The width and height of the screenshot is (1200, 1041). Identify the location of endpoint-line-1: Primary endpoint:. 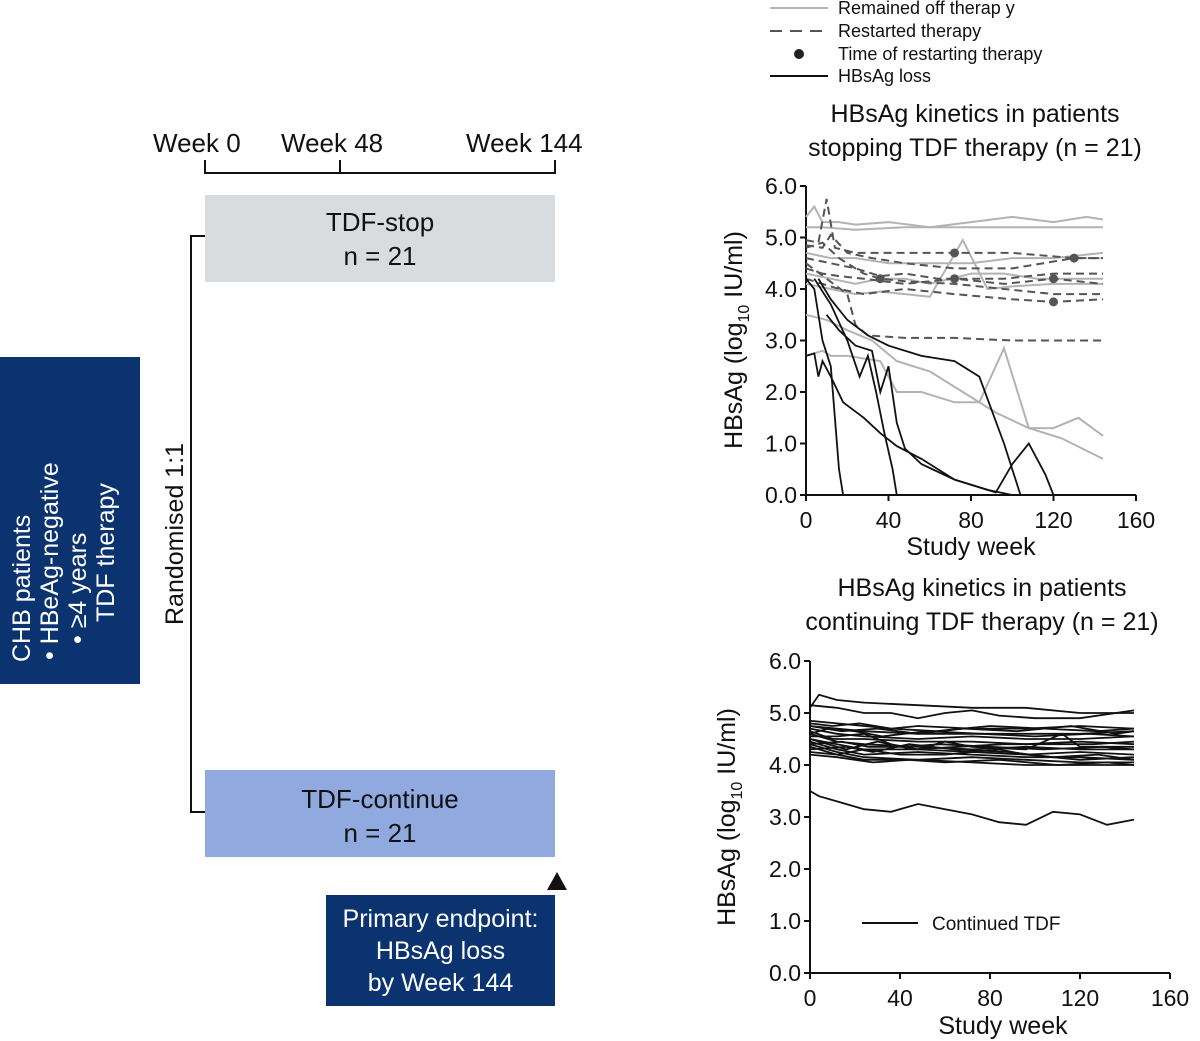
(440, 919).